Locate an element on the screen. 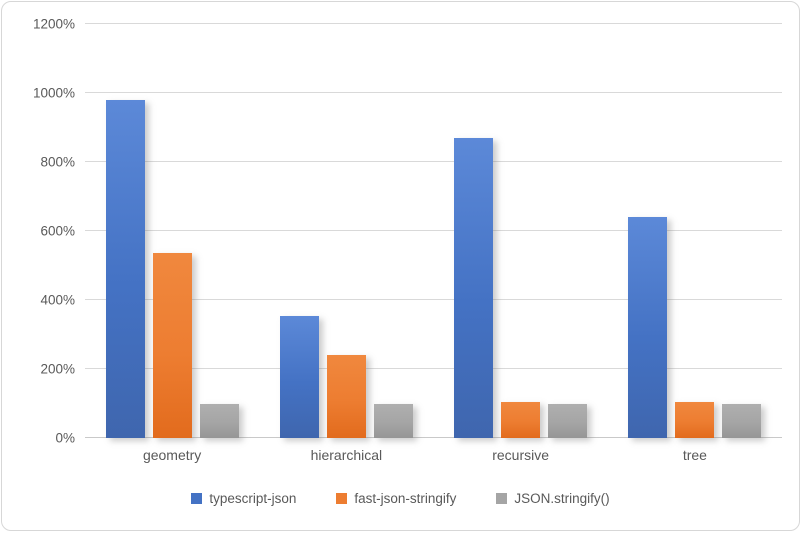 The height and width of the screenshot is (533, 802). legend-item: fast-json-stringify is located at coordinates (396, 498).